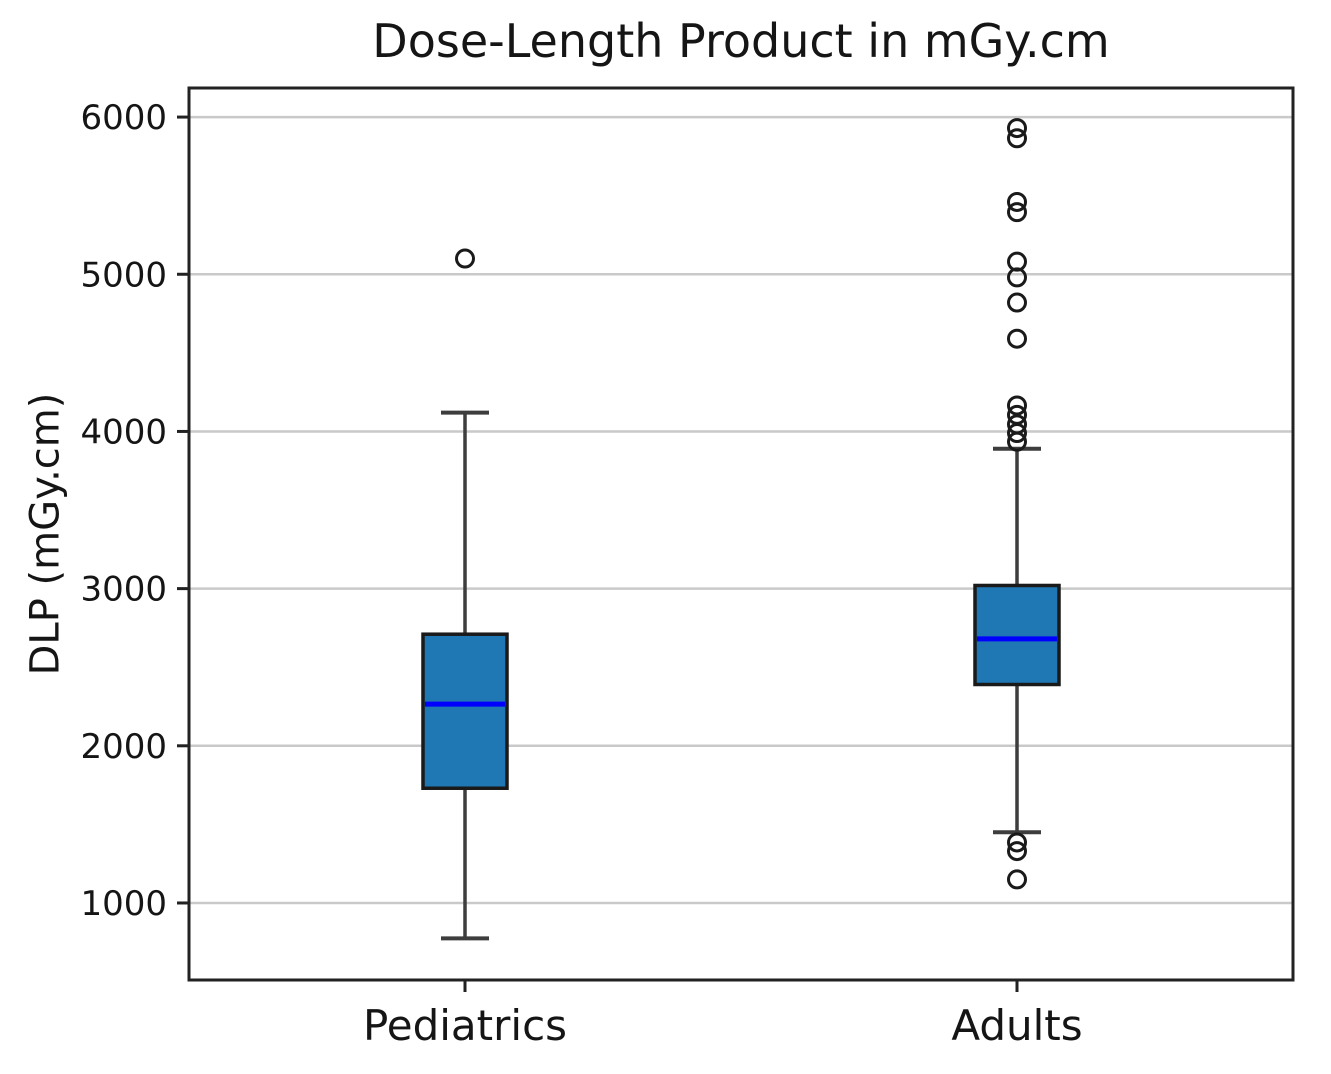 Image resolution: width=1331 pixels, height=1074 pixels. Describe the element at coordinates (123, 118) in the screenshot. I see `y-tick-label: 6000` at that location.